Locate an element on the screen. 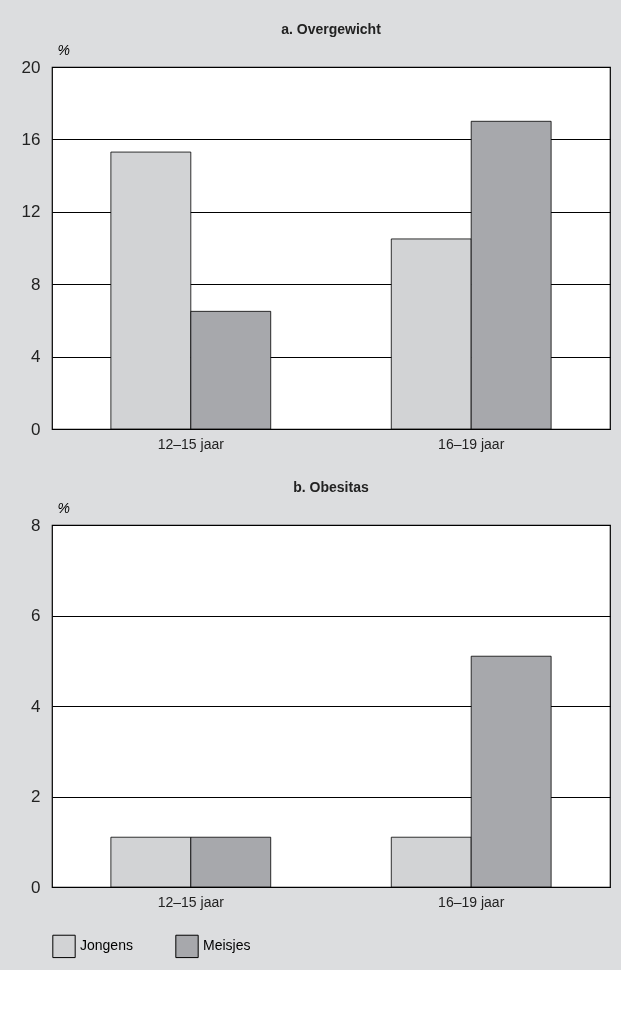 Image resolution: width=629 pixels, height=1028 pixels. chart-title: b. Obesitas is located at coordinates (331, 487).